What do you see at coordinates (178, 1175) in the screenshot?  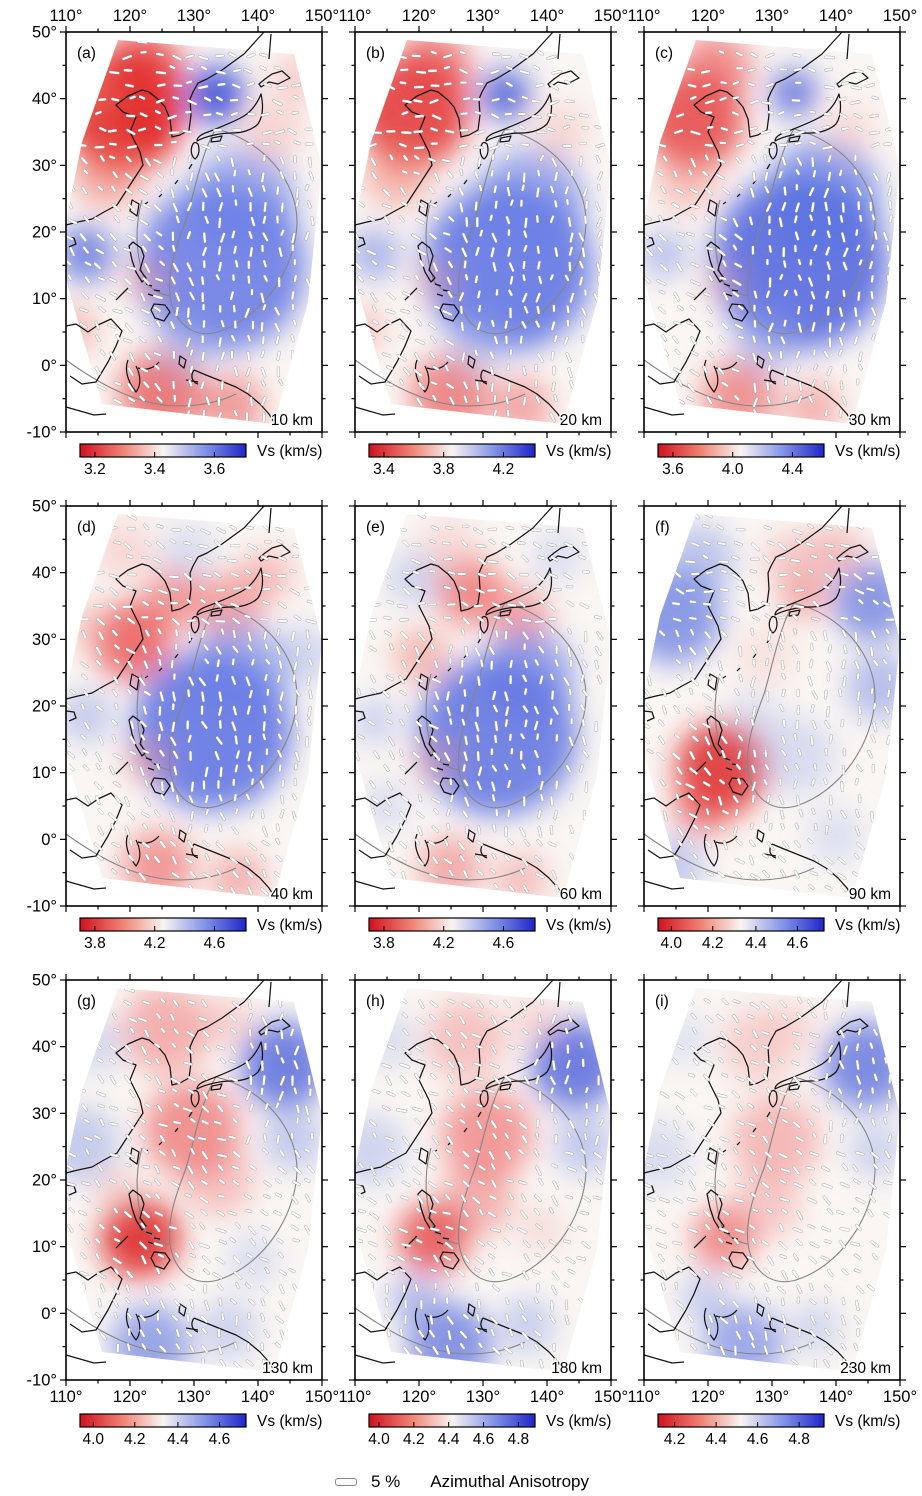 I see `coastlines` at bounding box center [178, 1175].